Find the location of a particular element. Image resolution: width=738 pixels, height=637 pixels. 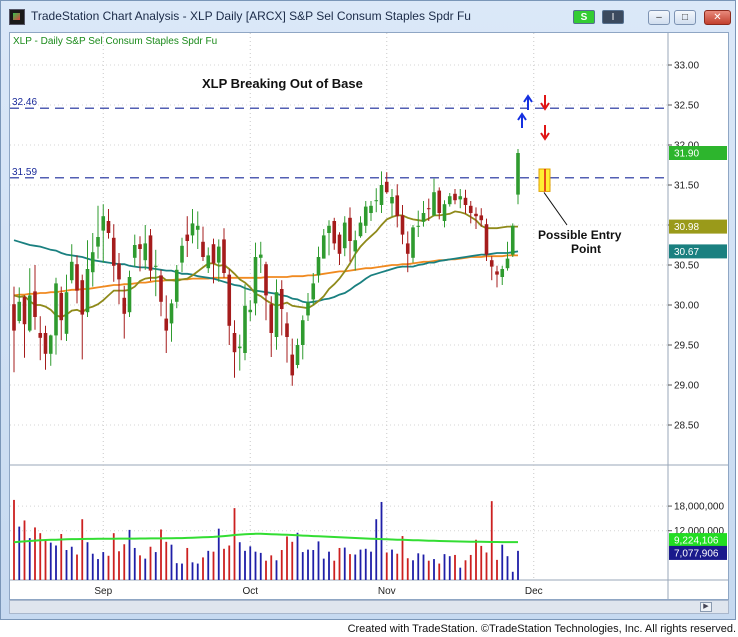

red-down-arrow-icon-head is located at coordinates (545, 136).